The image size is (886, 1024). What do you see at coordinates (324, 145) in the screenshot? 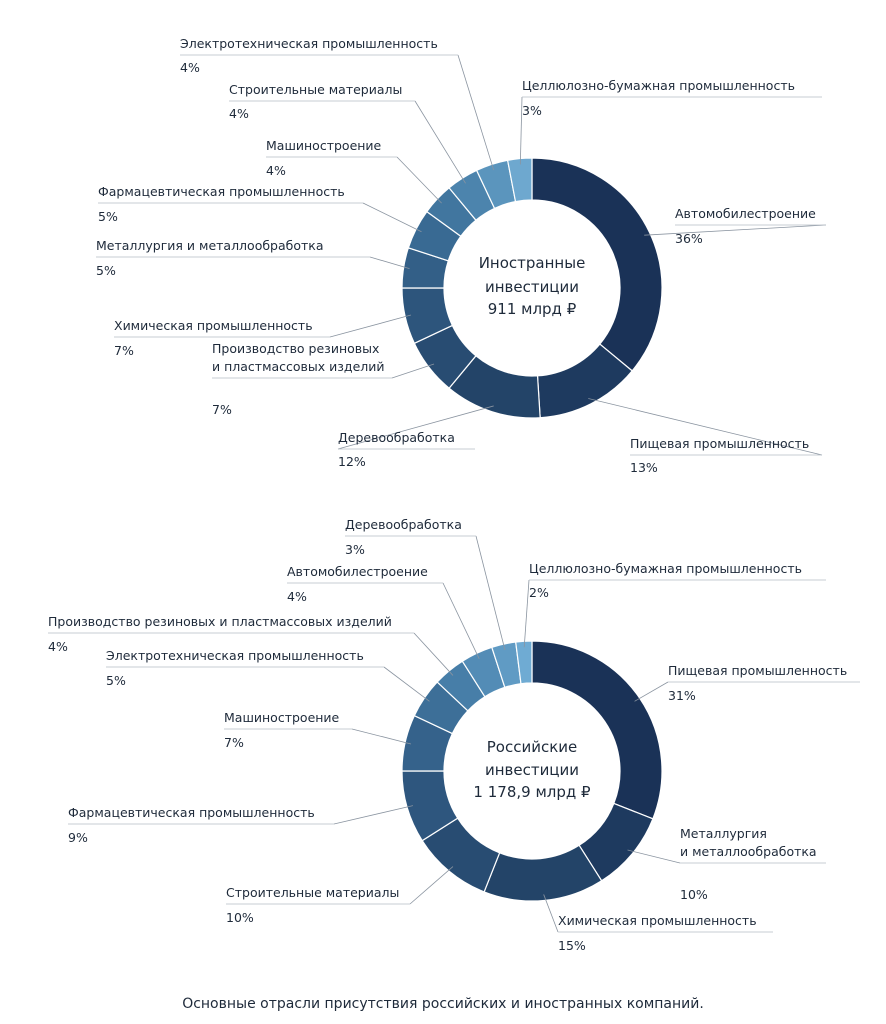
I see `slice-label-0-7: Машиностроение` at bounding box center [324, 145].